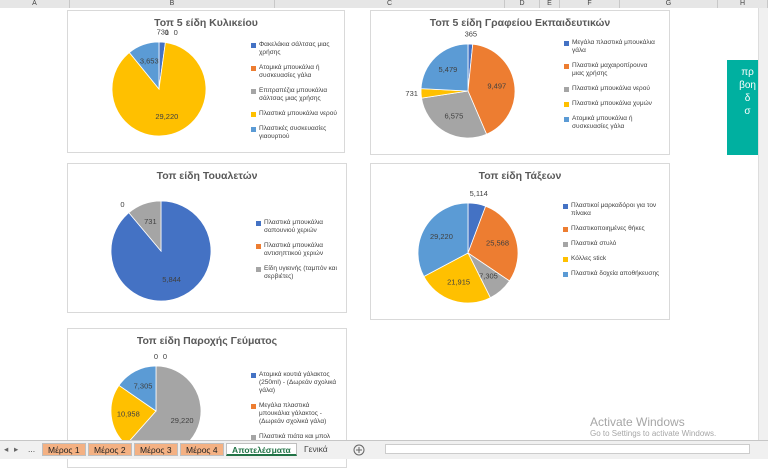 The width and height of the screenshot is (768, 468). I want to click on data-label: 9,497, so click(496, 86).